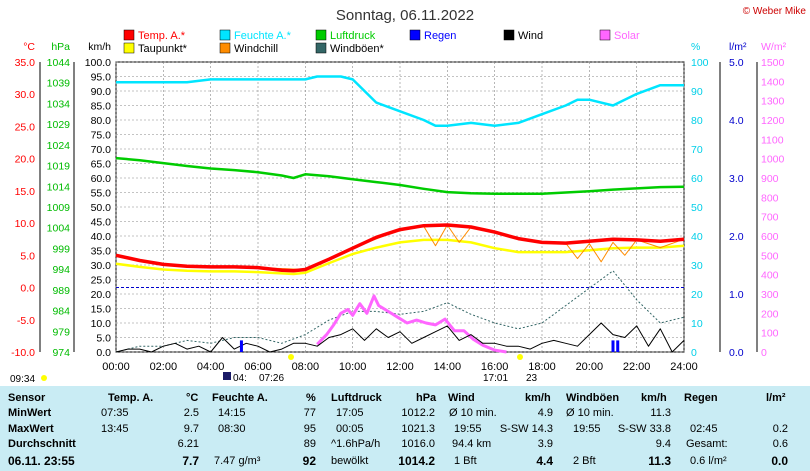 The height and width of the screenshot is (471, 810). What do you see at coordinates (350, 461) in the screenshot?
I see `cell: bewölkt` at bounding box center [350, 461].